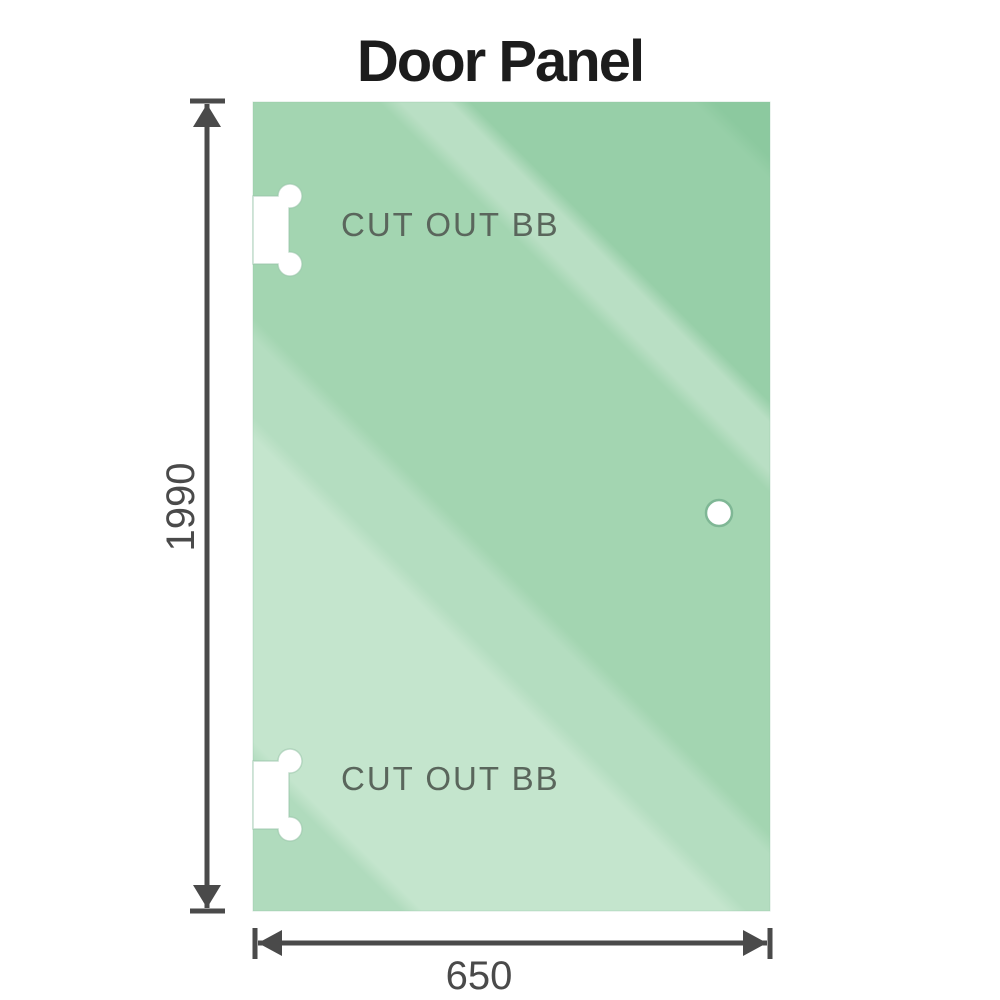 Image resolution: width=1000 pixels, height=1000 pixels. I want to click on height-dimension-value: 1990, so click(181, 507).